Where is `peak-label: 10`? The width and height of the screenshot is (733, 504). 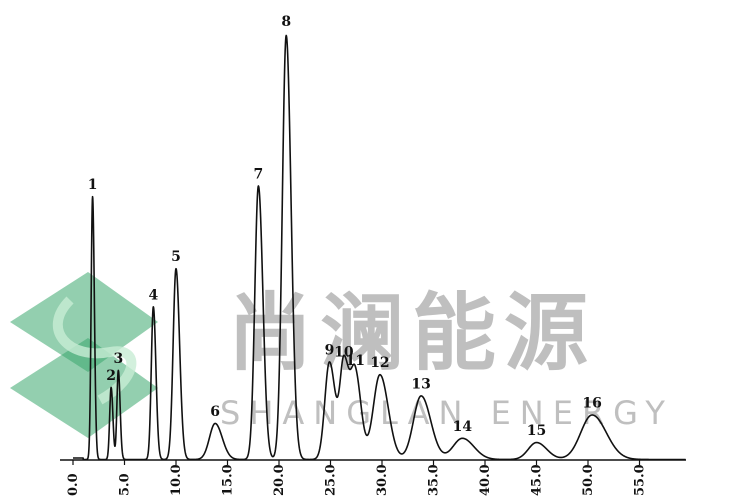 peak-label: 10 is located at coordinates (344, 353).